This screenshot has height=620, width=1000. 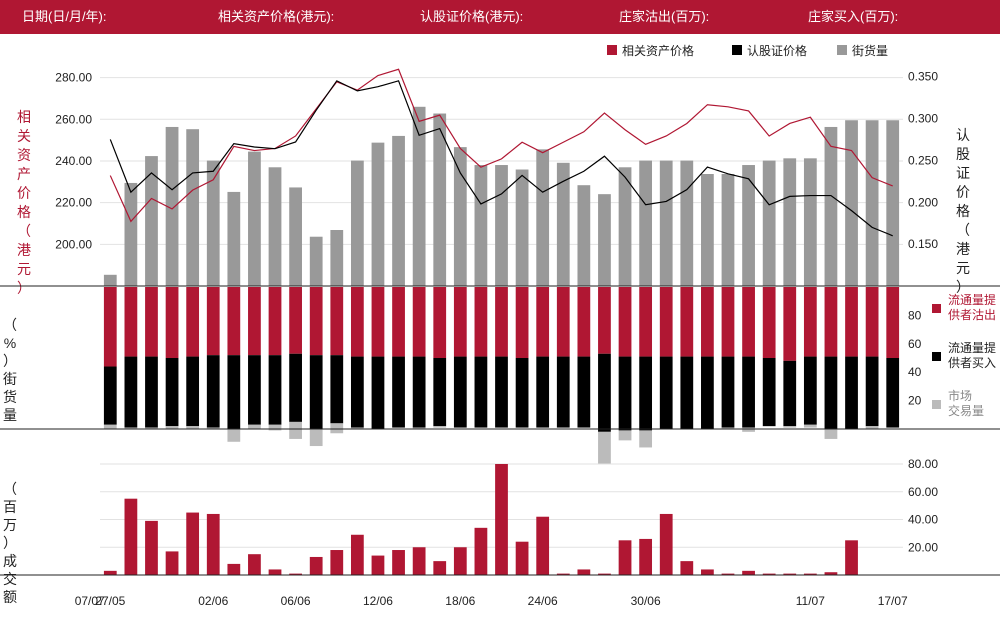 I want to click on legend-label: 流通量提供者沽出, so click(x=972, y=307).